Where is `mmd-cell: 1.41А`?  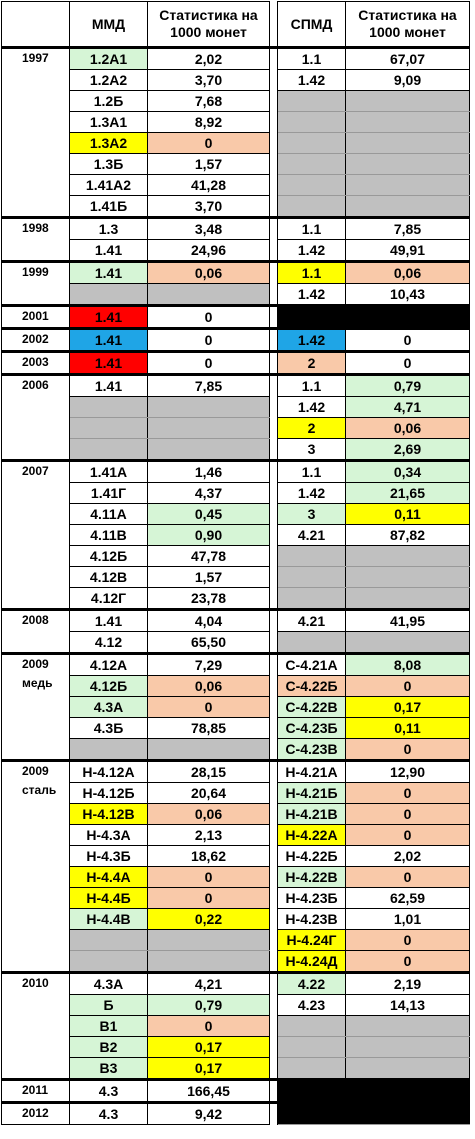 mmd-cell: 1.41А is located at coordinates (108, 471).